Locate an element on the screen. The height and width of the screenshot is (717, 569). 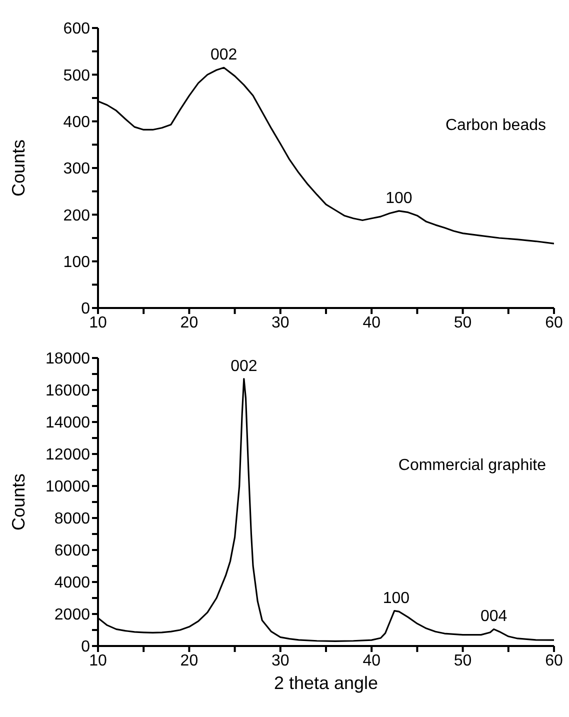
y-tick-label: 18000 is located at coordinates (68, 359).